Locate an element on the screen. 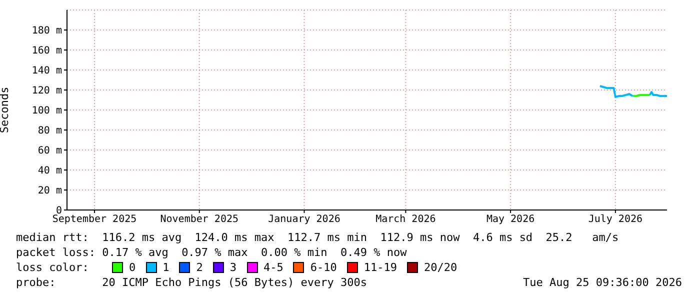 The height and width of the screenshot is (297, 697). y-tick-label: 80 m is located at coordinates (50, 131).